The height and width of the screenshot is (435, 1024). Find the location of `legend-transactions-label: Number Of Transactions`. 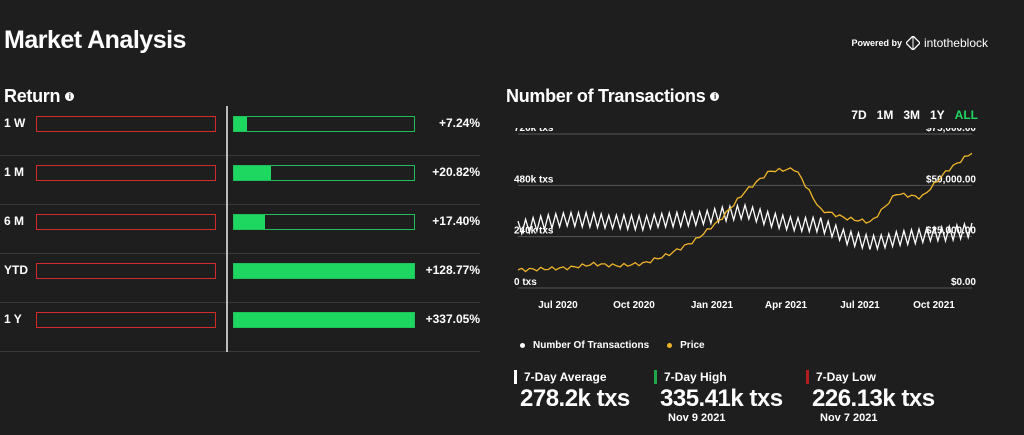

legend-transactions-label: Number Of Transactions is located at coordinates (591, 345).